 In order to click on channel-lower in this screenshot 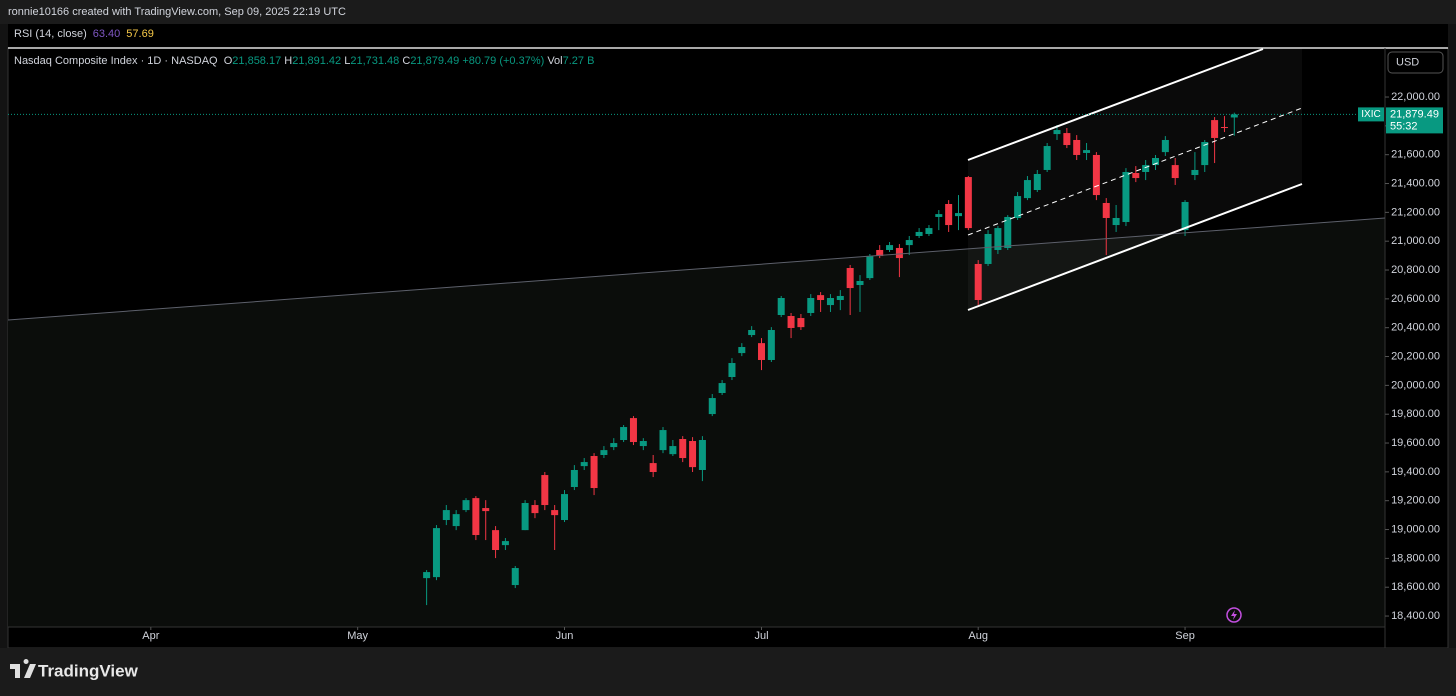, I will do `click(1135, 247)`.